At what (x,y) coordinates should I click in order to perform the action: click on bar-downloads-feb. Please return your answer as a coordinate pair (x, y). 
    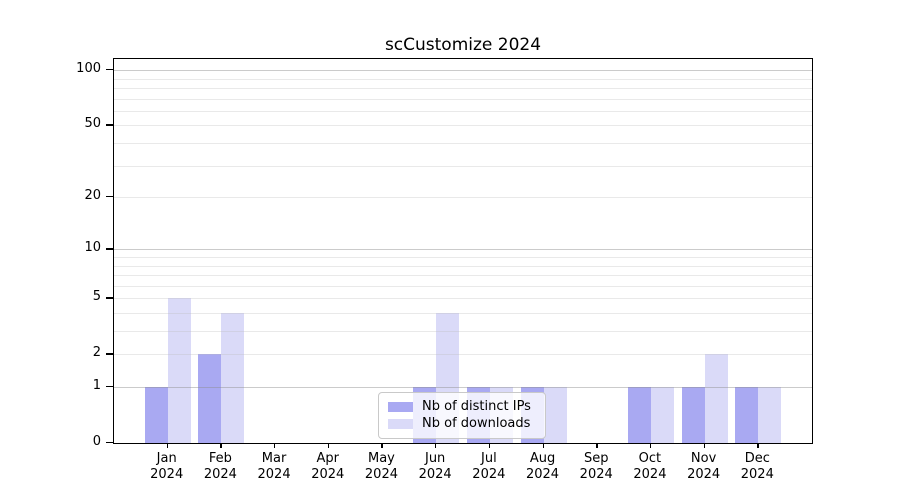
    Looking at the image, I should click on (233, 377).